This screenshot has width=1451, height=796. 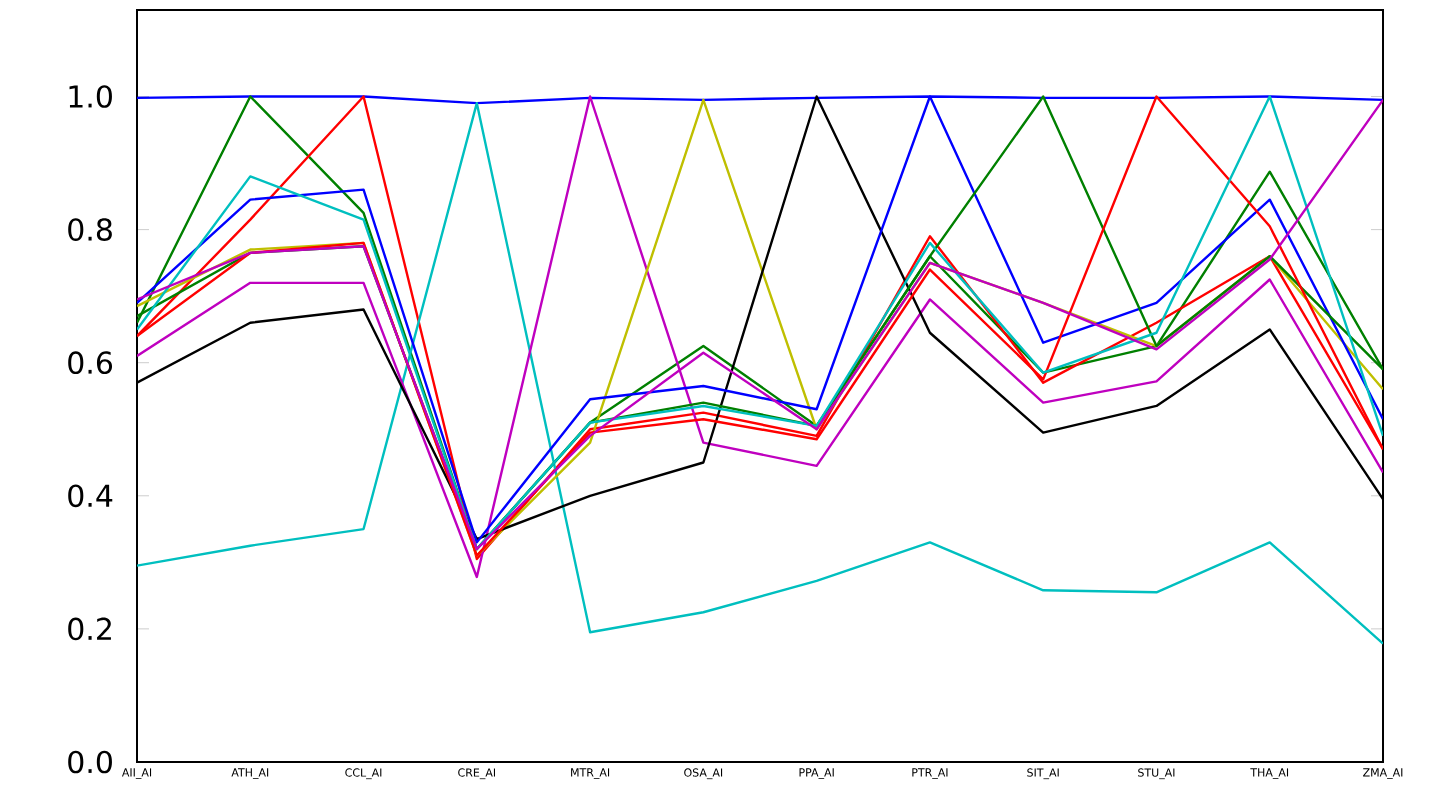 What do you see at coordinates (1156, 774) in the screenshot?
I see `x-tick-label: STU_AI` at bounding box center [1156, 774].